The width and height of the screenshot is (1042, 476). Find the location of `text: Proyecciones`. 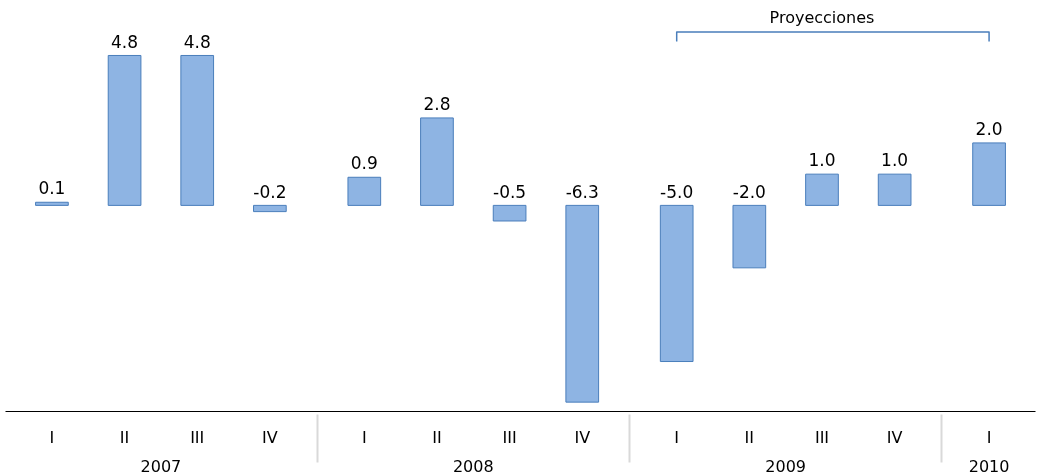

text: Proyecciones is located at coordinates (822, 18).